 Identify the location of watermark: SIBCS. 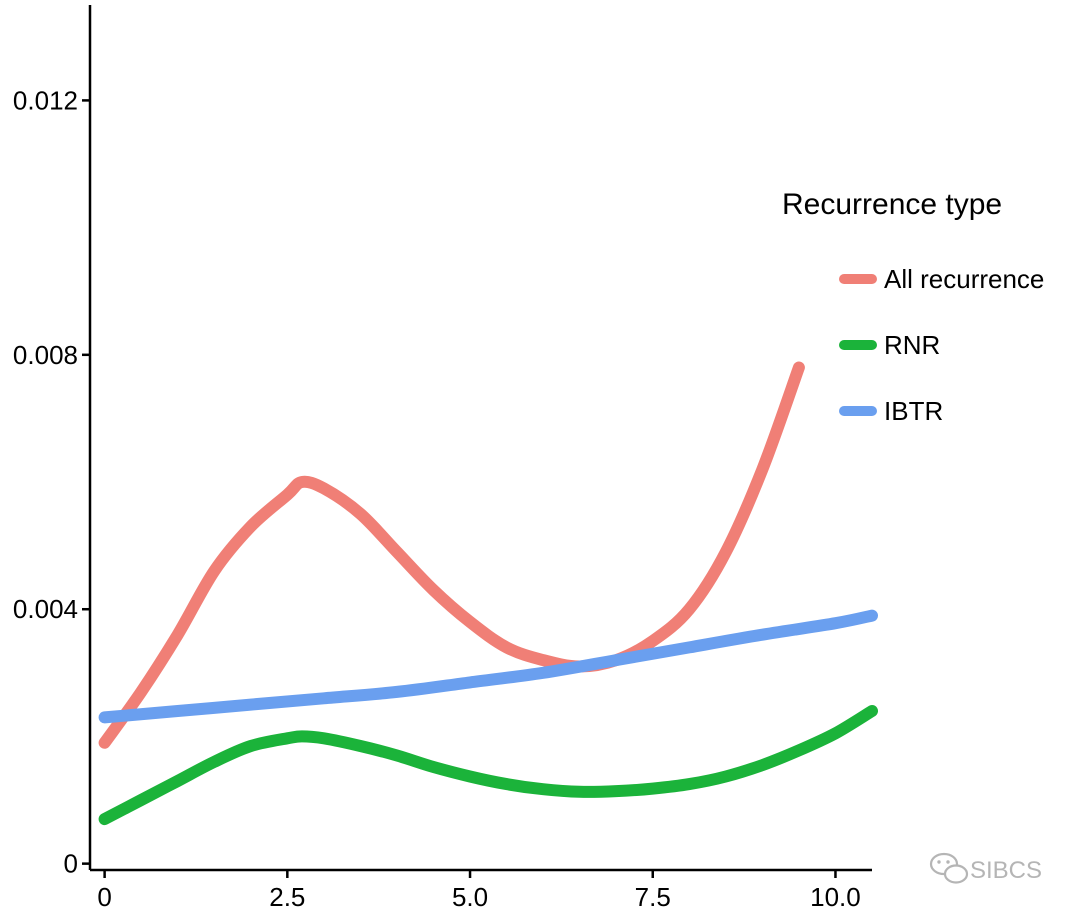
(985, 868).